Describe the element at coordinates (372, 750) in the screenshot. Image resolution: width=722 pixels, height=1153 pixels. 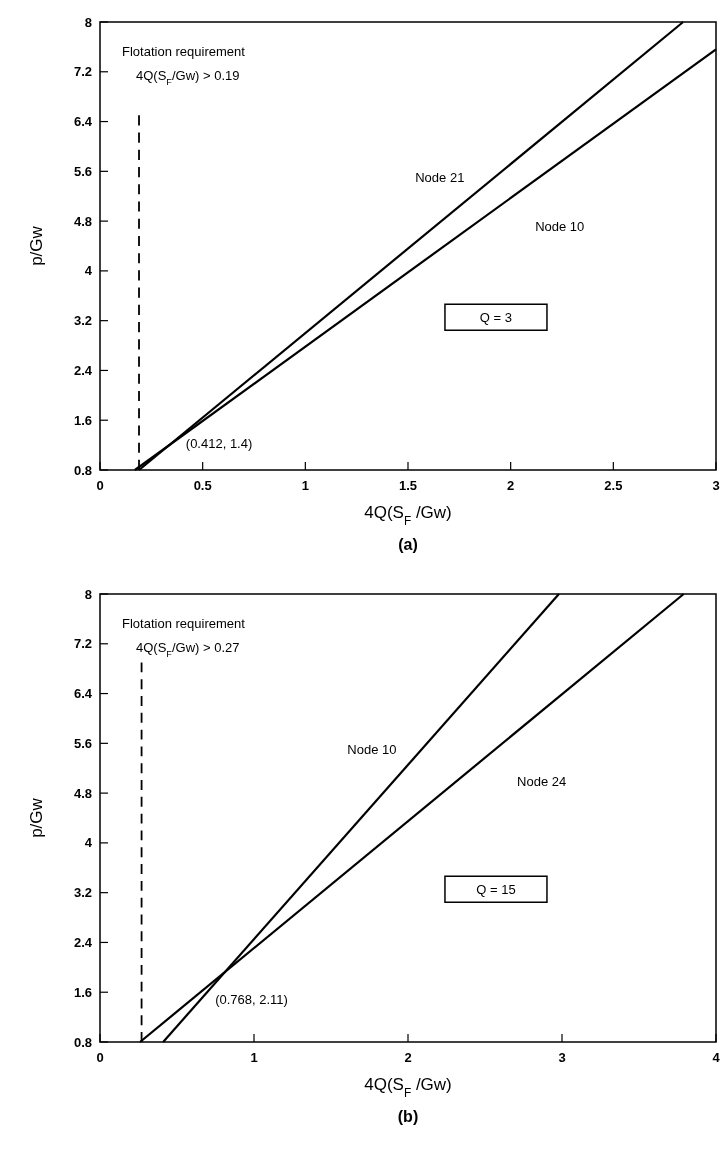
I see `series-label: Node 10` at that location.